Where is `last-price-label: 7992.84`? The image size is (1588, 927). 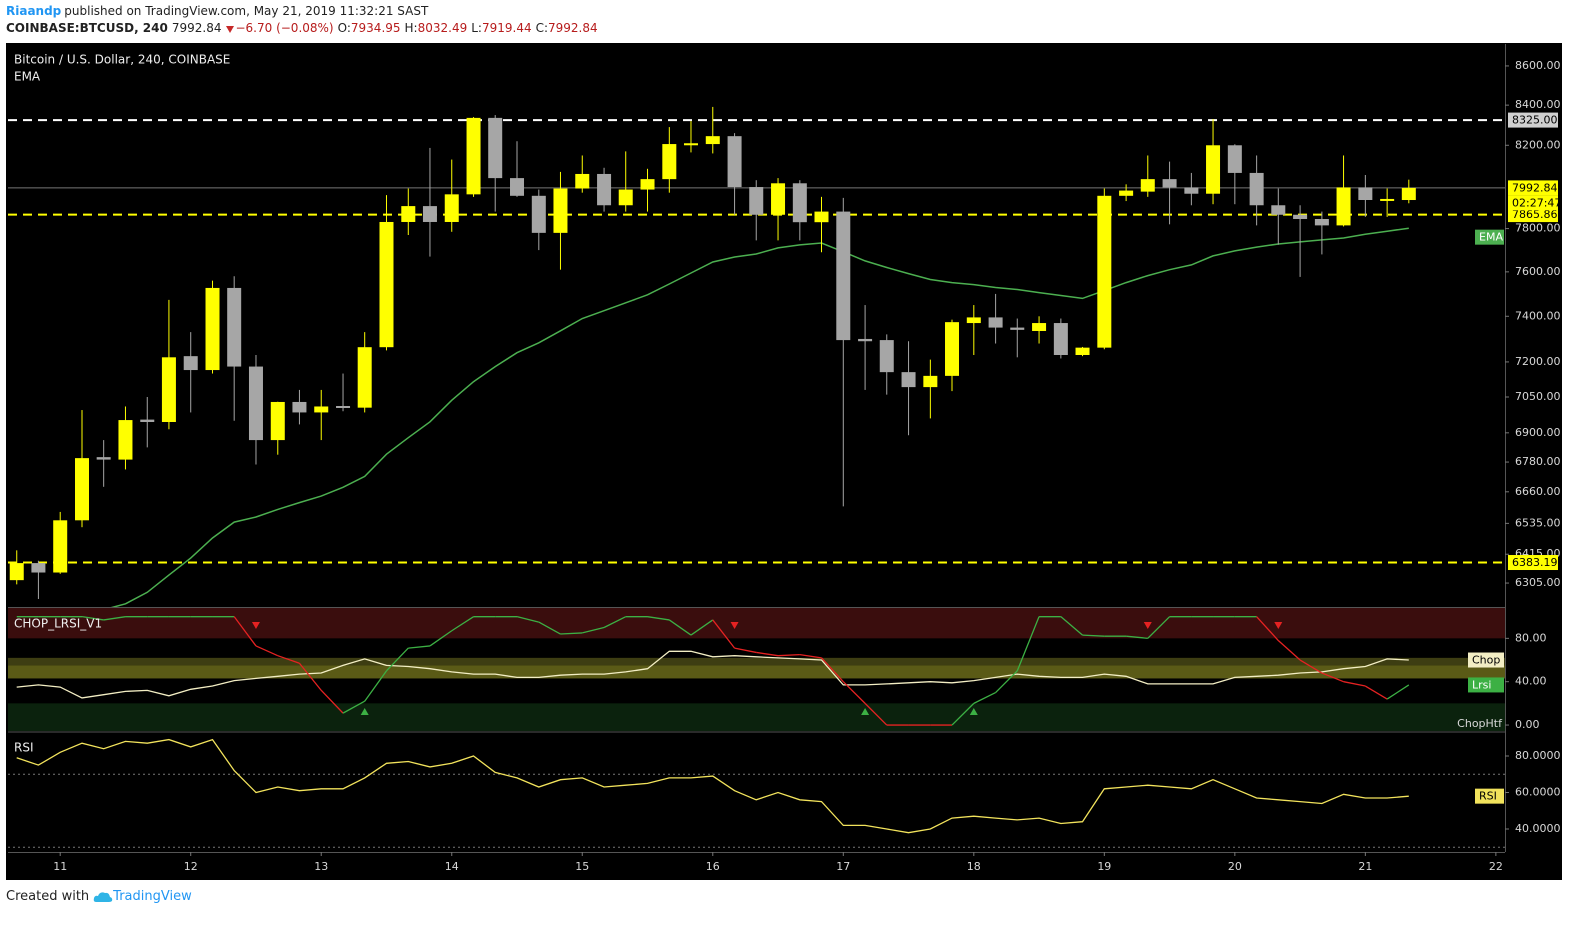
last-price-label: 7992.84 is located at coordinates (1535, 187).